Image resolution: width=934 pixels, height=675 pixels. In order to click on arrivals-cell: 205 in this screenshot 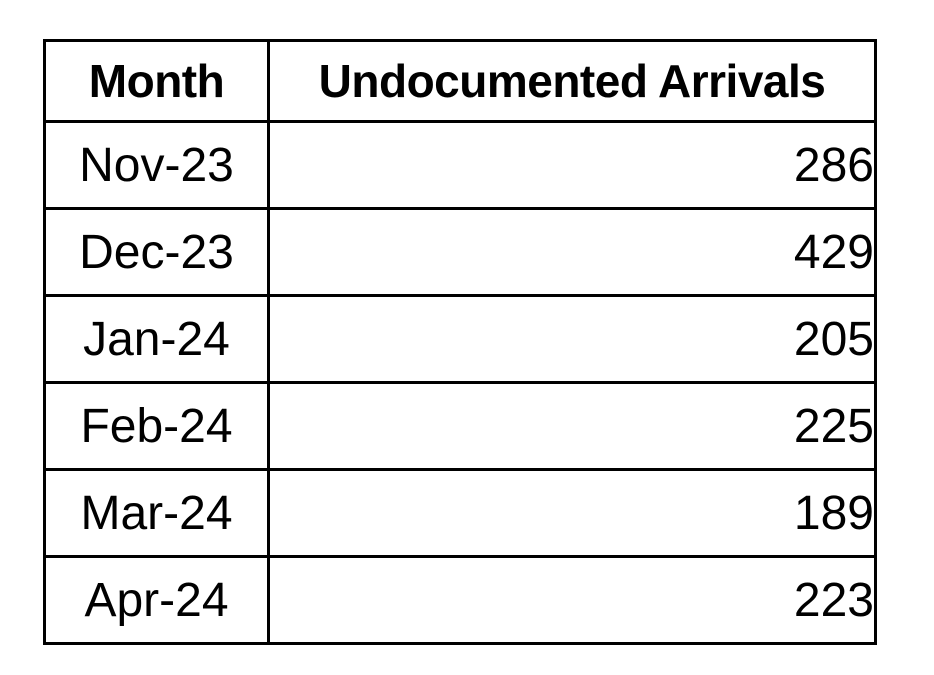, I will do `click(572, 339)`.